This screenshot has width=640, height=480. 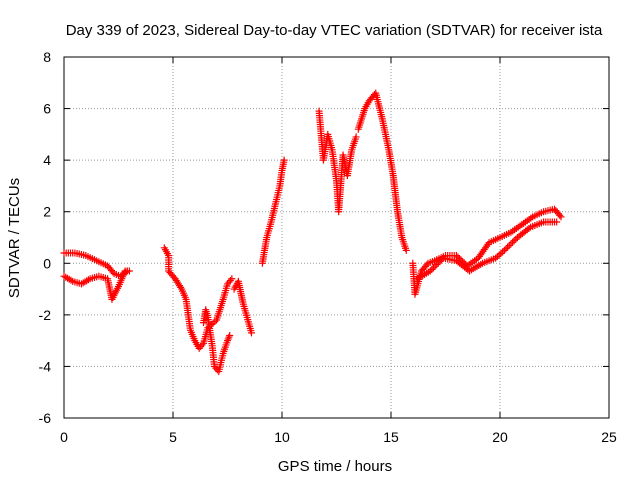 What do you see at coordinates (45, 315) in the screenshot?
I see `y-tick-label: -2` at bounding box center [45, 315].